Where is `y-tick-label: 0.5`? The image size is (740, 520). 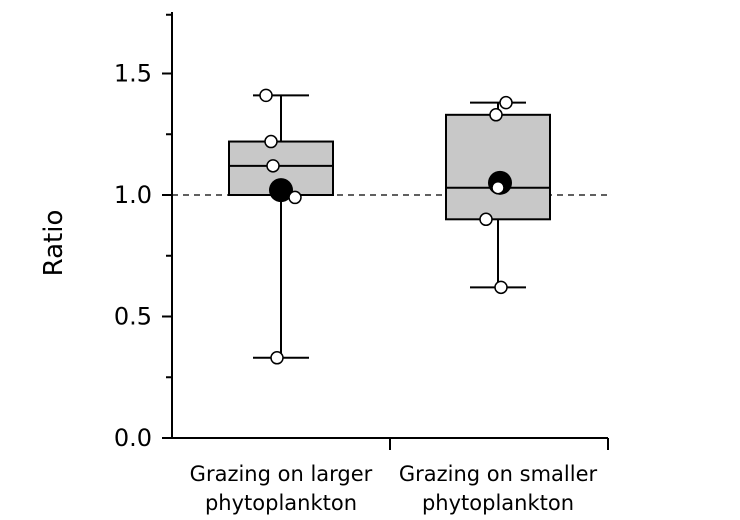 y-tick-label: 0.5 is located at coordinates (133, 317).